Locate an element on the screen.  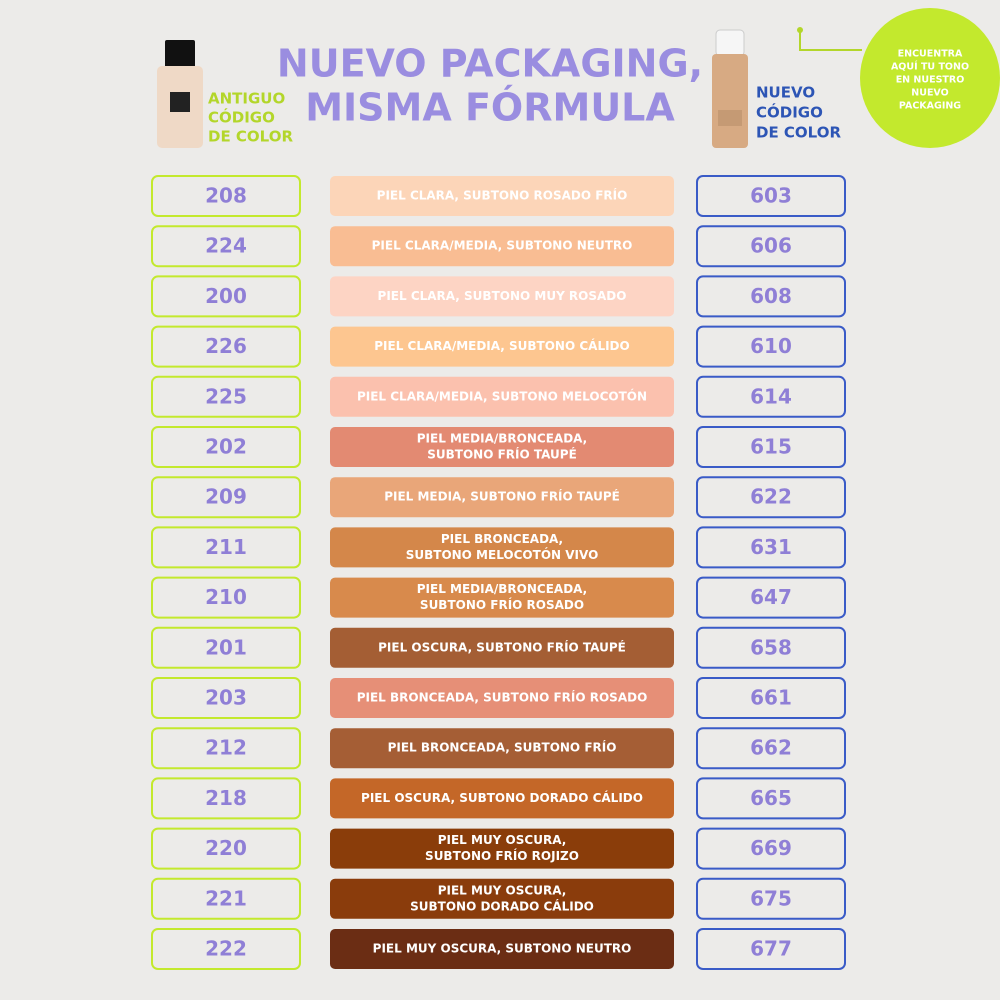
old-code: 224 is located at coordinates (226, 246).